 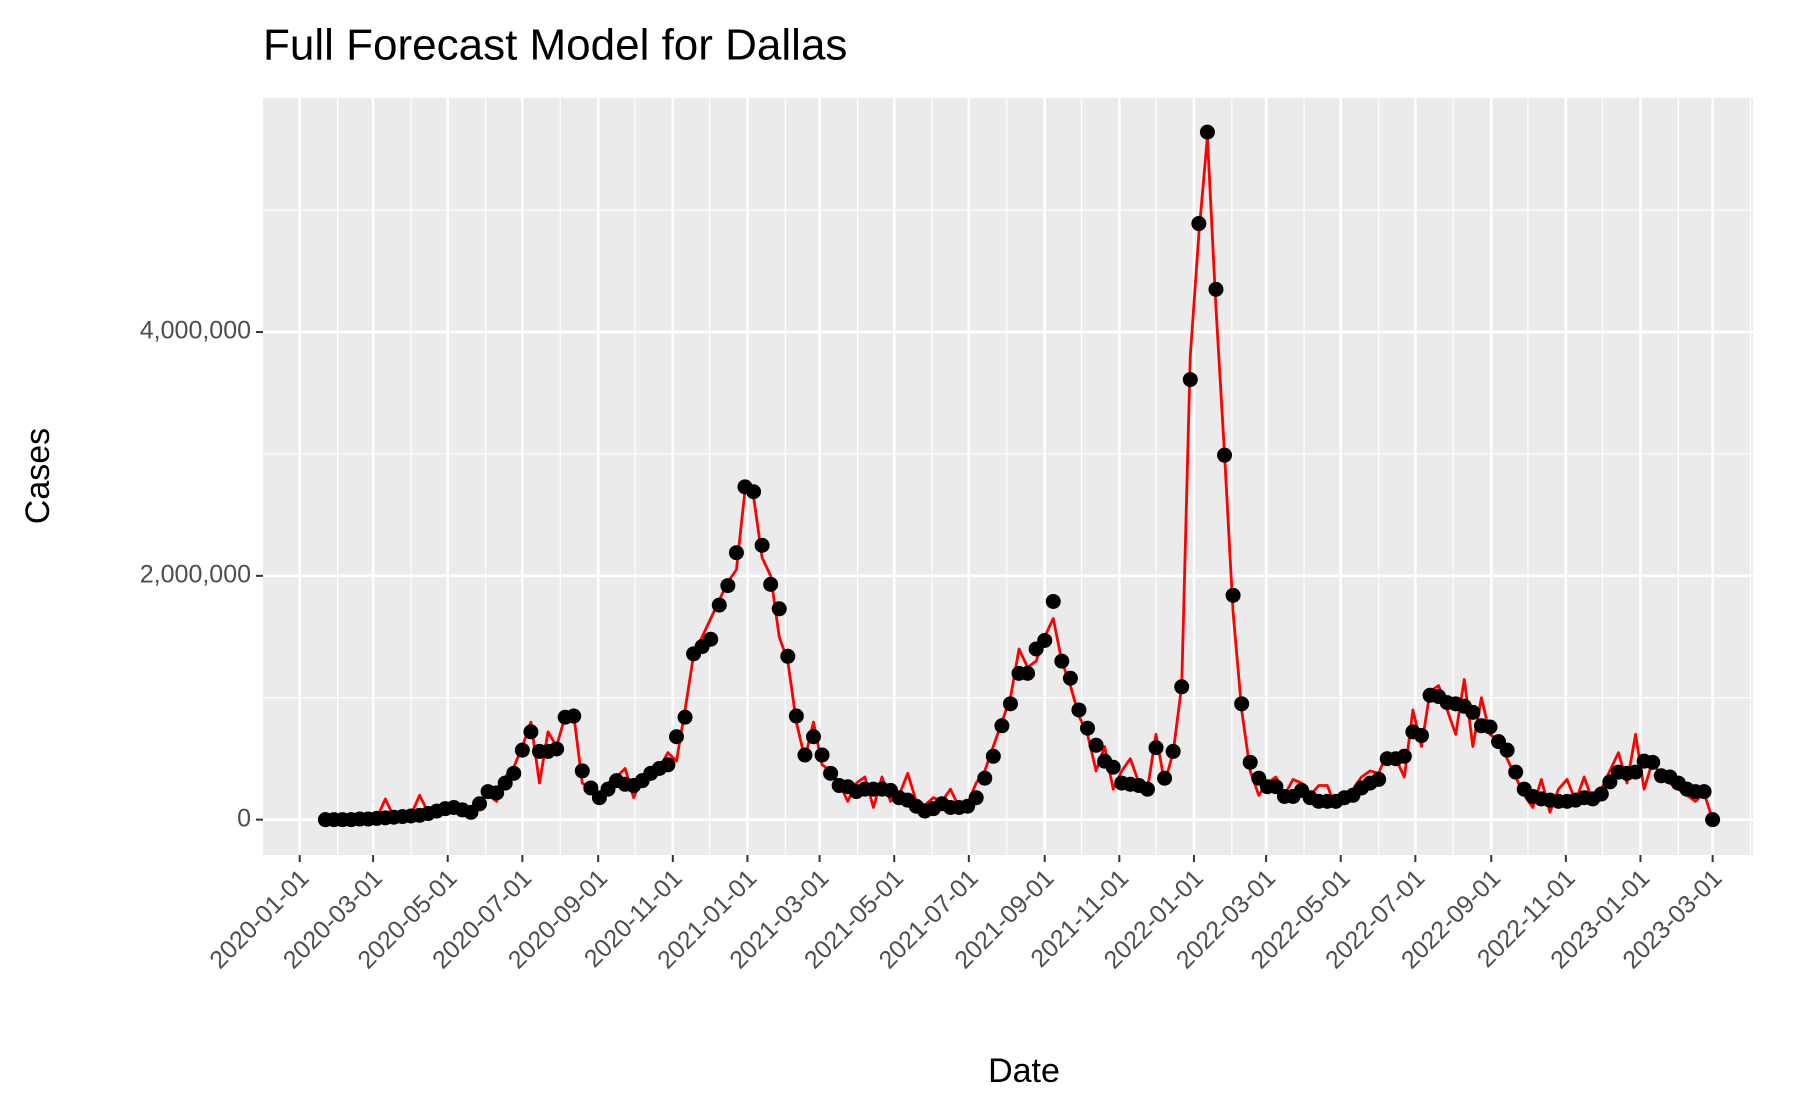 I want to click on x-axis-title: Date, so click(x=1024, y=1071).